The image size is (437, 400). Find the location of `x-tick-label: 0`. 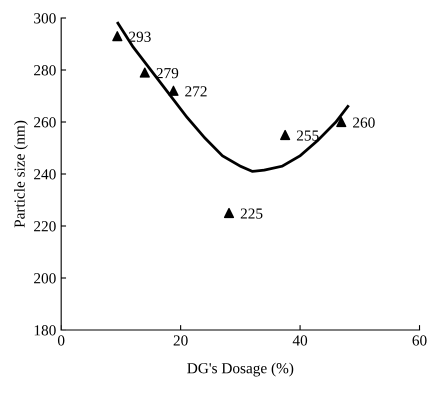

x-tick-label: 0 is located at coordinates (61, 340).